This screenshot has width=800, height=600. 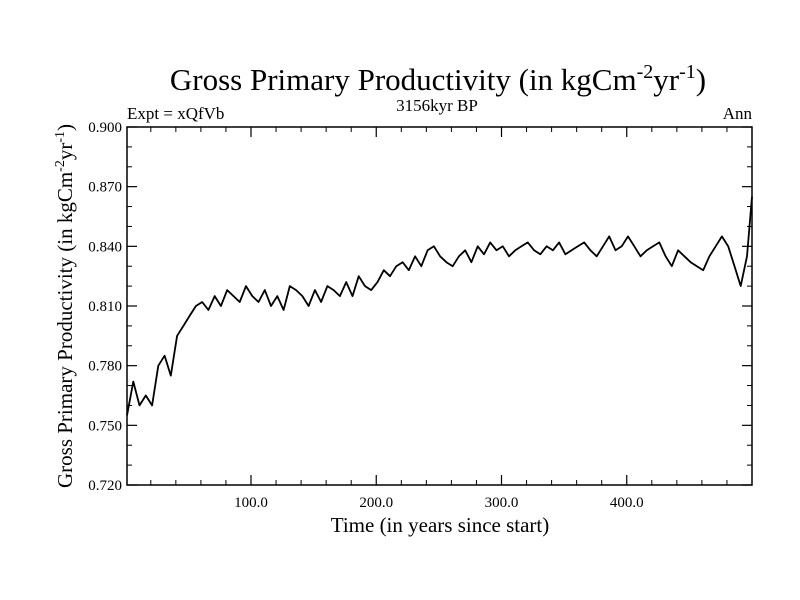 What do you see at coordinates (105, 486) in the screenshot?
I see `y-tick-label: 0.720` at bounding box center [105, 486].